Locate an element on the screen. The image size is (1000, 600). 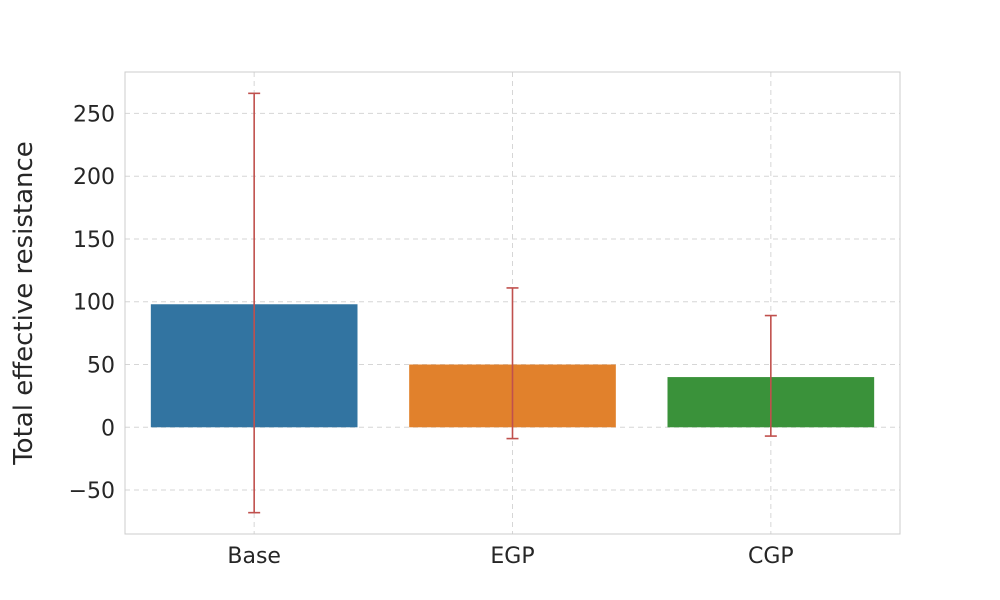
error-bar-egp is located at coordinates (512, 363).